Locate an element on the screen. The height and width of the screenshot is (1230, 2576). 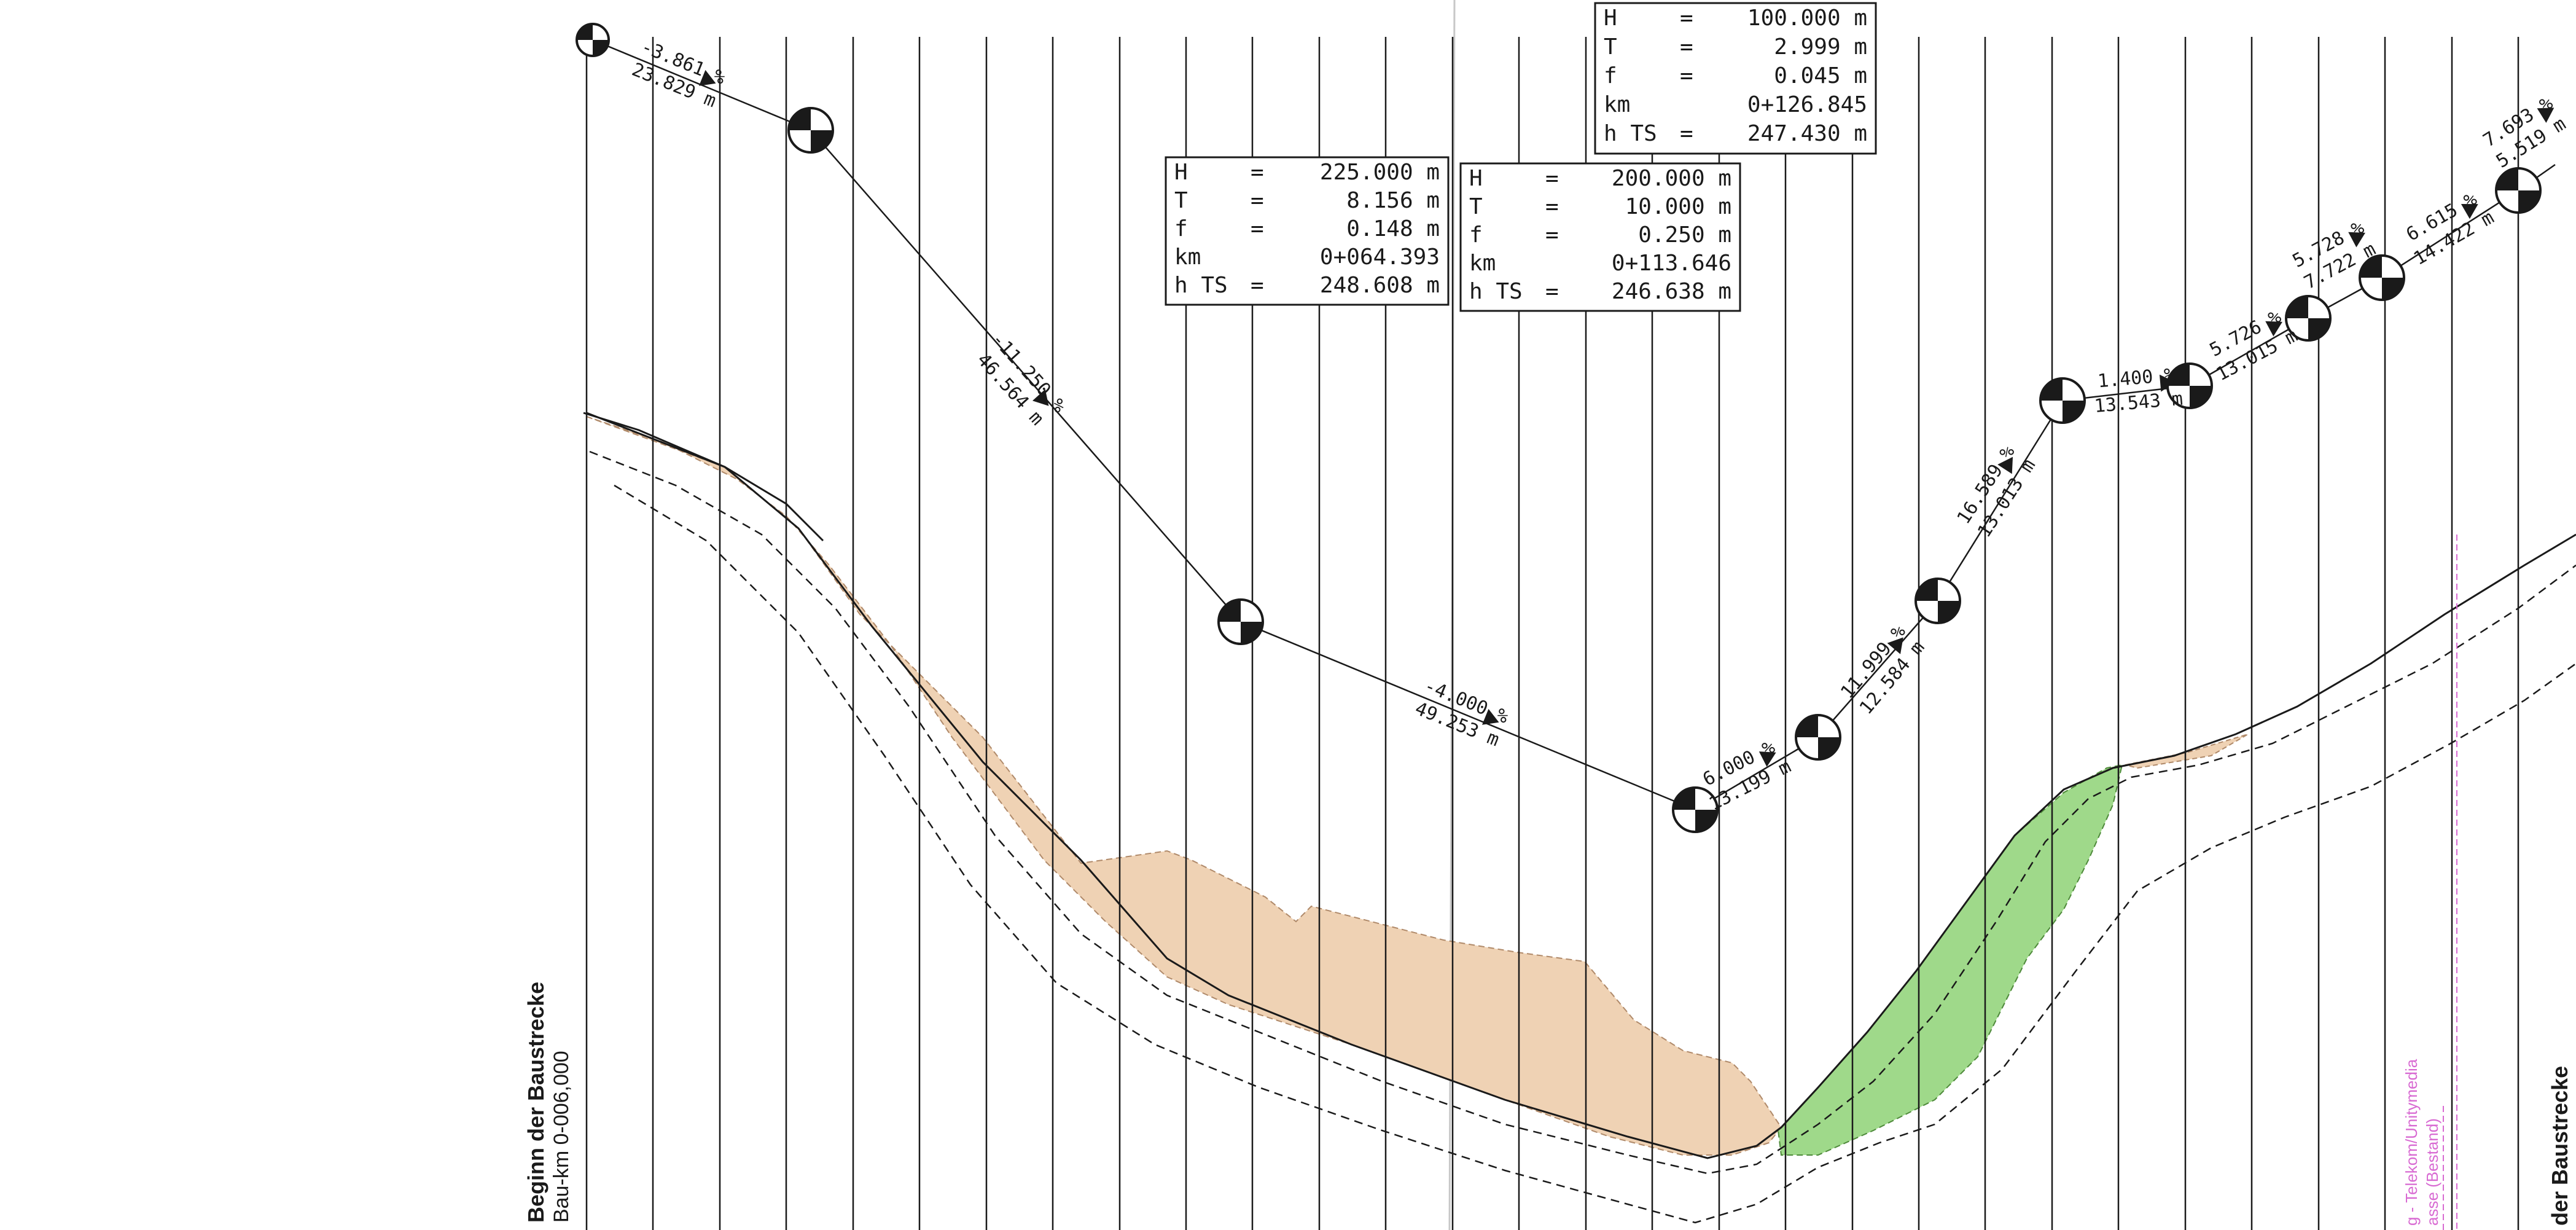
start-label: Beginn der Baustrecke Bau-km 0-006,000 is located at coordinates (548, 1102).